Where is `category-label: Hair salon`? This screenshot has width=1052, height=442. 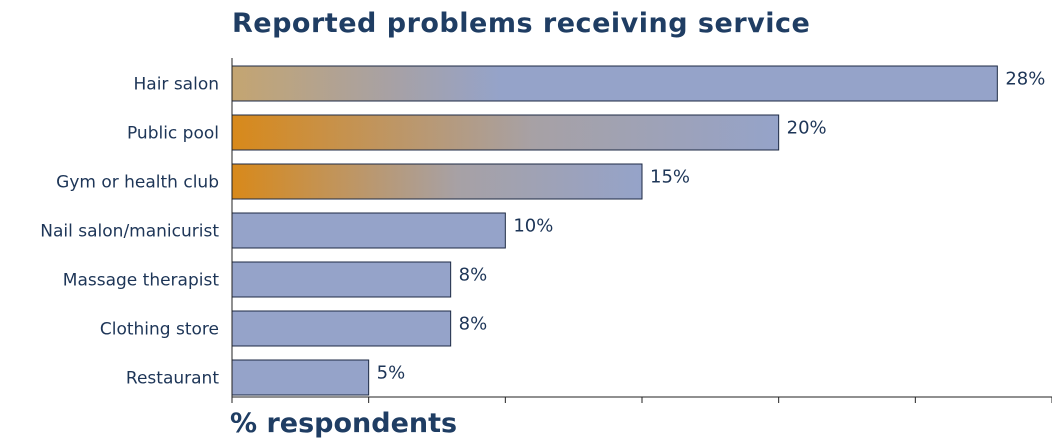 category-label: Hair salon is located at coordinates (177, 85).